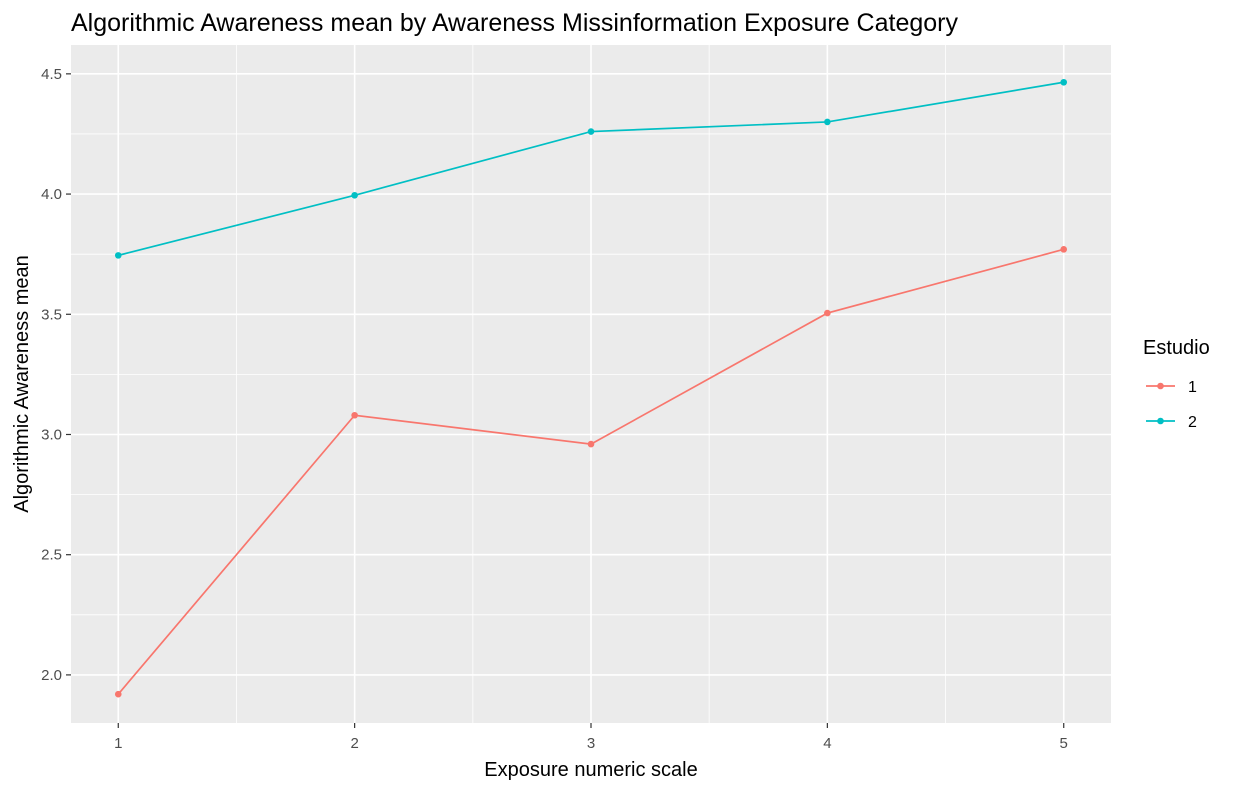 The width and height of the screenshot is (1239, 790). What do you see at coordinates (1064, 743) in the screenshot?
I see `x-tick-label: 5` at bounding box center [1064, 743].